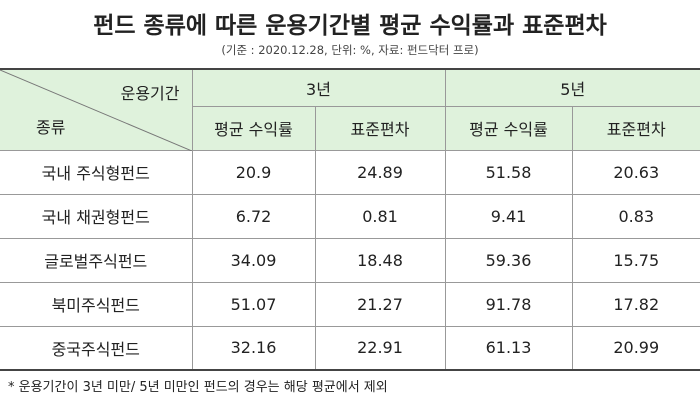 This screenshot has height=400, width=700. I want to click on value-cell: 20.63, so click(635, 172).